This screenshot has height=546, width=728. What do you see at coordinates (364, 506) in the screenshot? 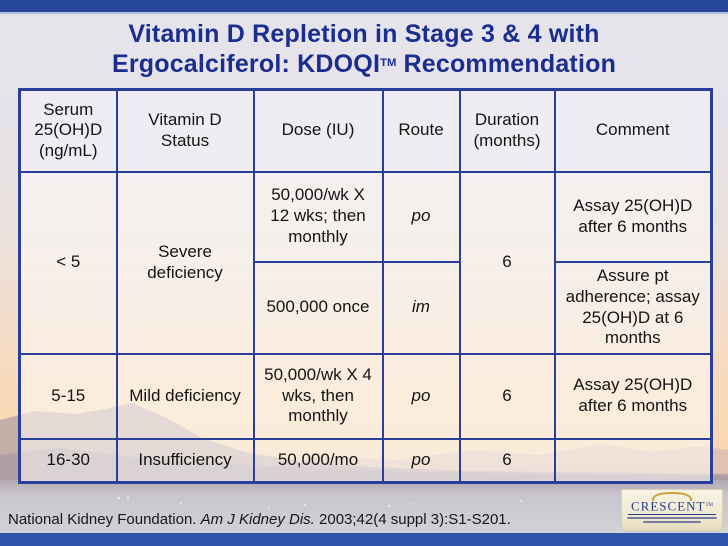
I see `footer-haze-band` at bounding box center [364, 506].